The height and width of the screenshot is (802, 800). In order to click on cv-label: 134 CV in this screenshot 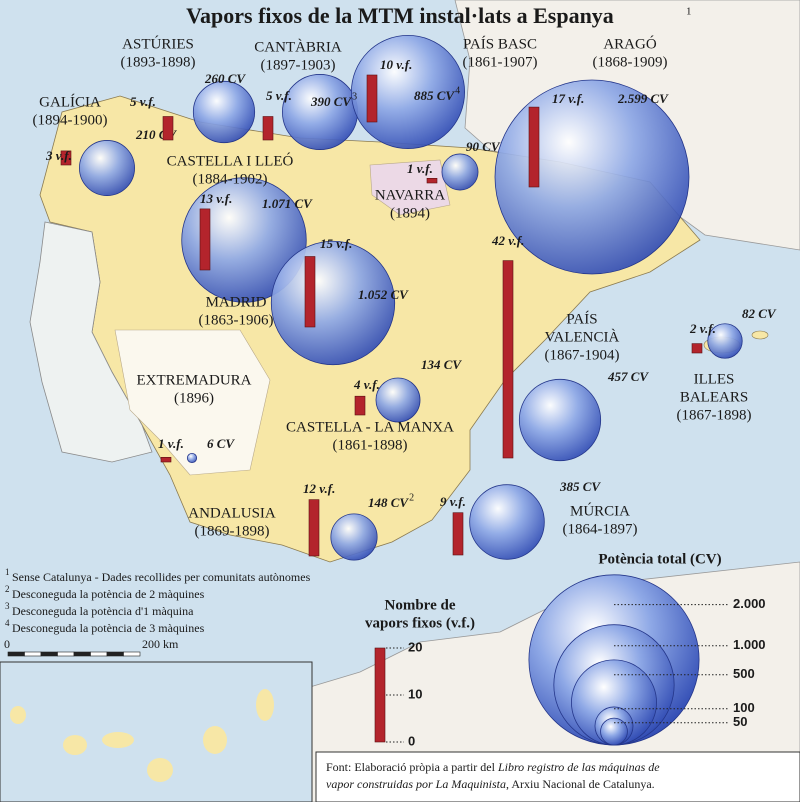, I will do `click(441, 364)`.